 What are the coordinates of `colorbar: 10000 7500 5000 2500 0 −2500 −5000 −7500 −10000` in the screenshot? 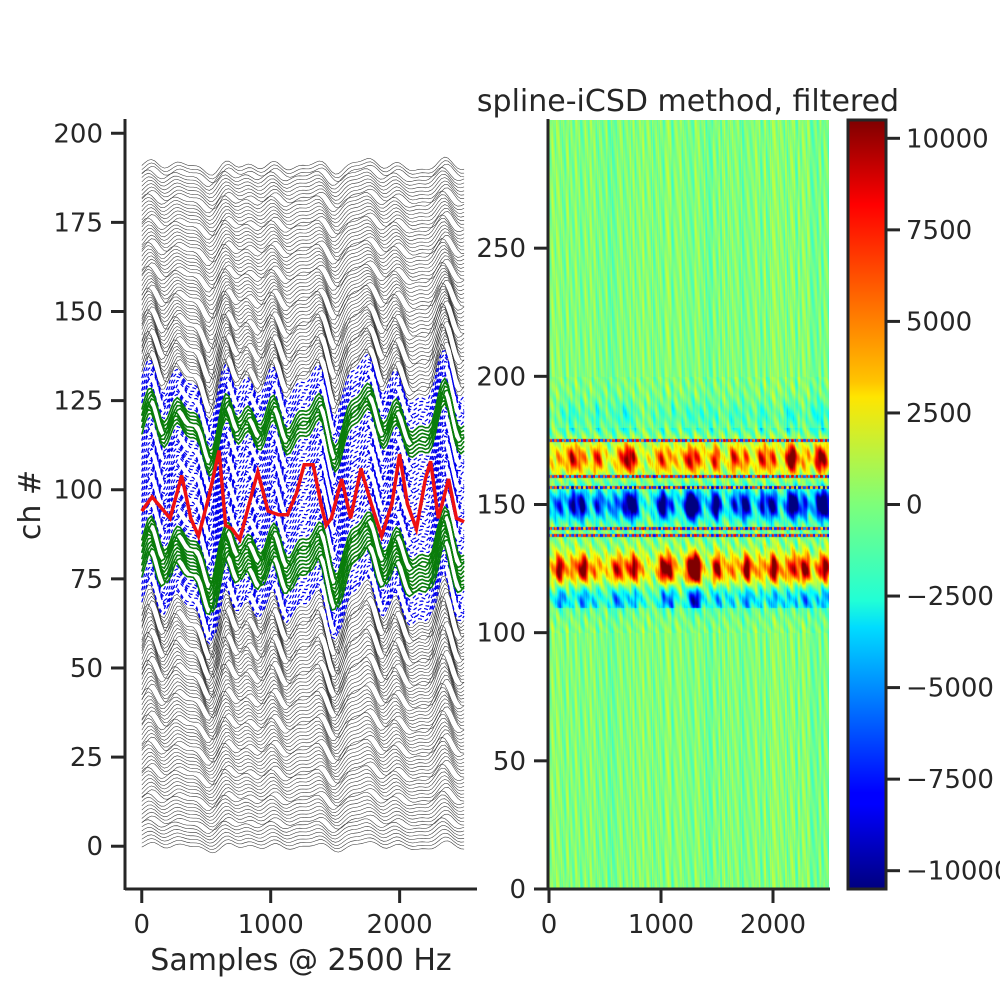 It's located at (923, 504).